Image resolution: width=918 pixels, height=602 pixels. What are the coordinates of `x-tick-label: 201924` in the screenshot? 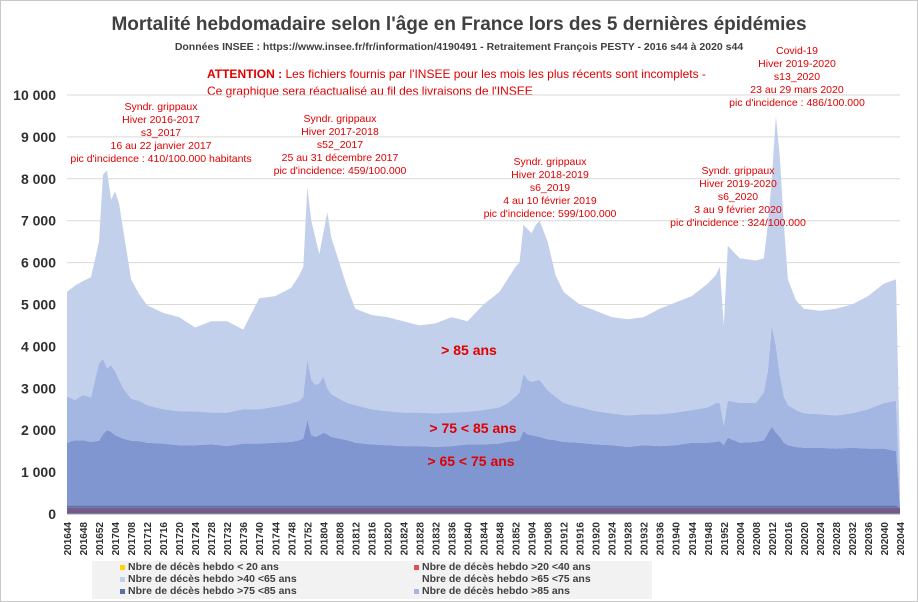 It's located at (613, 539).